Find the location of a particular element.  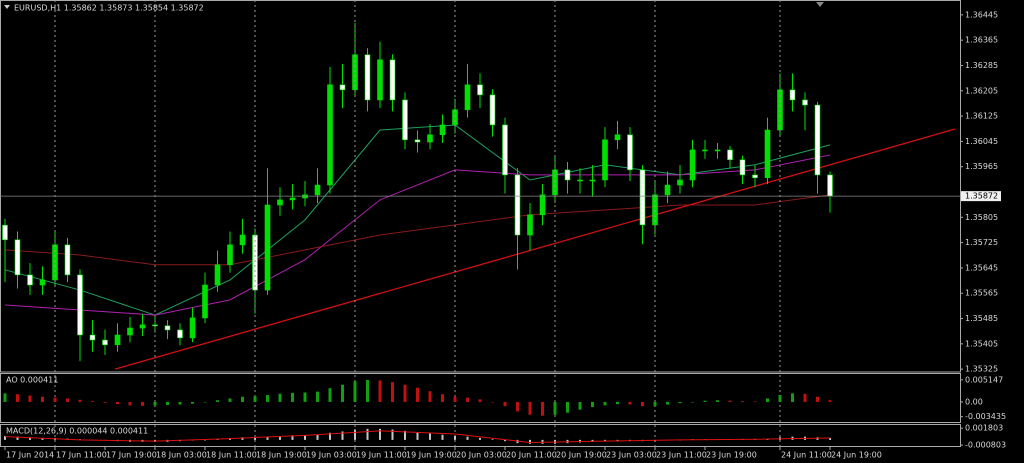

x-tick-label: 20 Jun 03:00 is located at coordinates (481, 455).